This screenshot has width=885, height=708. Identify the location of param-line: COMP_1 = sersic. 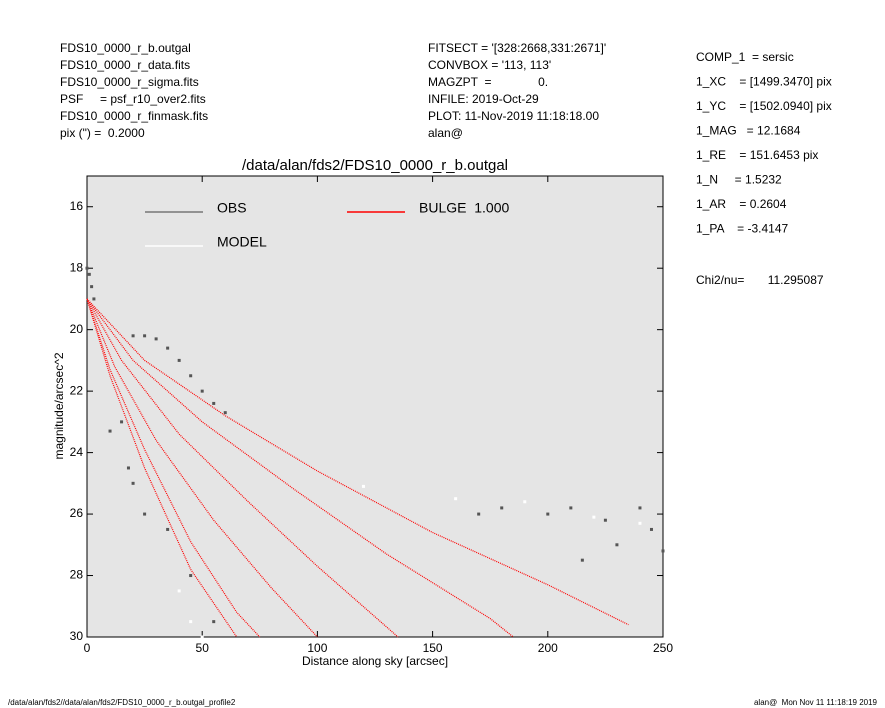
(745, 57).